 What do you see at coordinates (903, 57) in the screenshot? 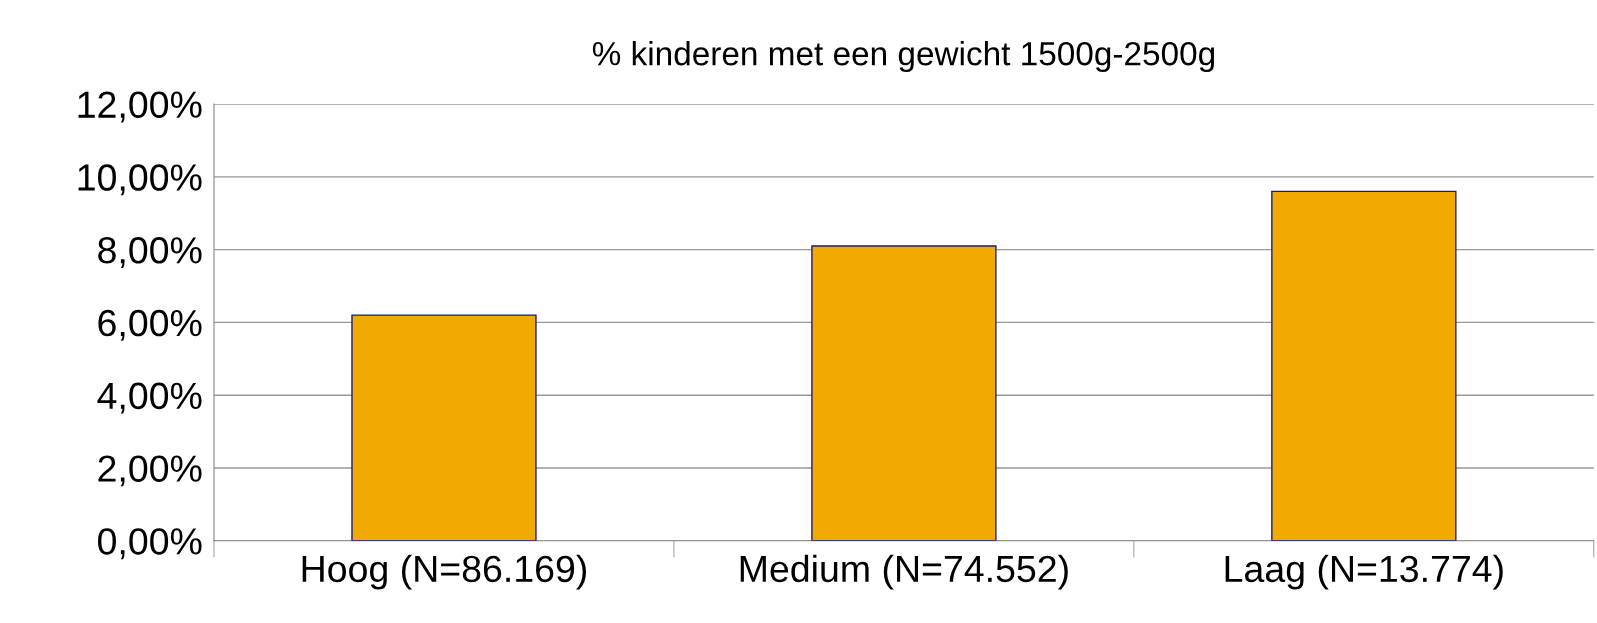
I see `chart-title: % kinderen met een gewicht 1500g-2500g` at bounding box center [903, 57].